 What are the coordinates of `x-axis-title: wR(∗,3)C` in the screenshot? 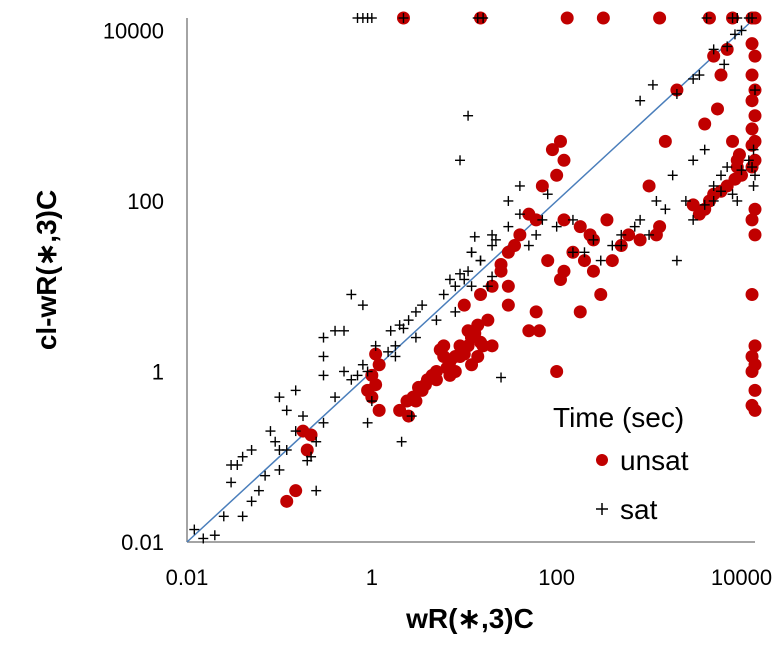 It's located at (469, 618).